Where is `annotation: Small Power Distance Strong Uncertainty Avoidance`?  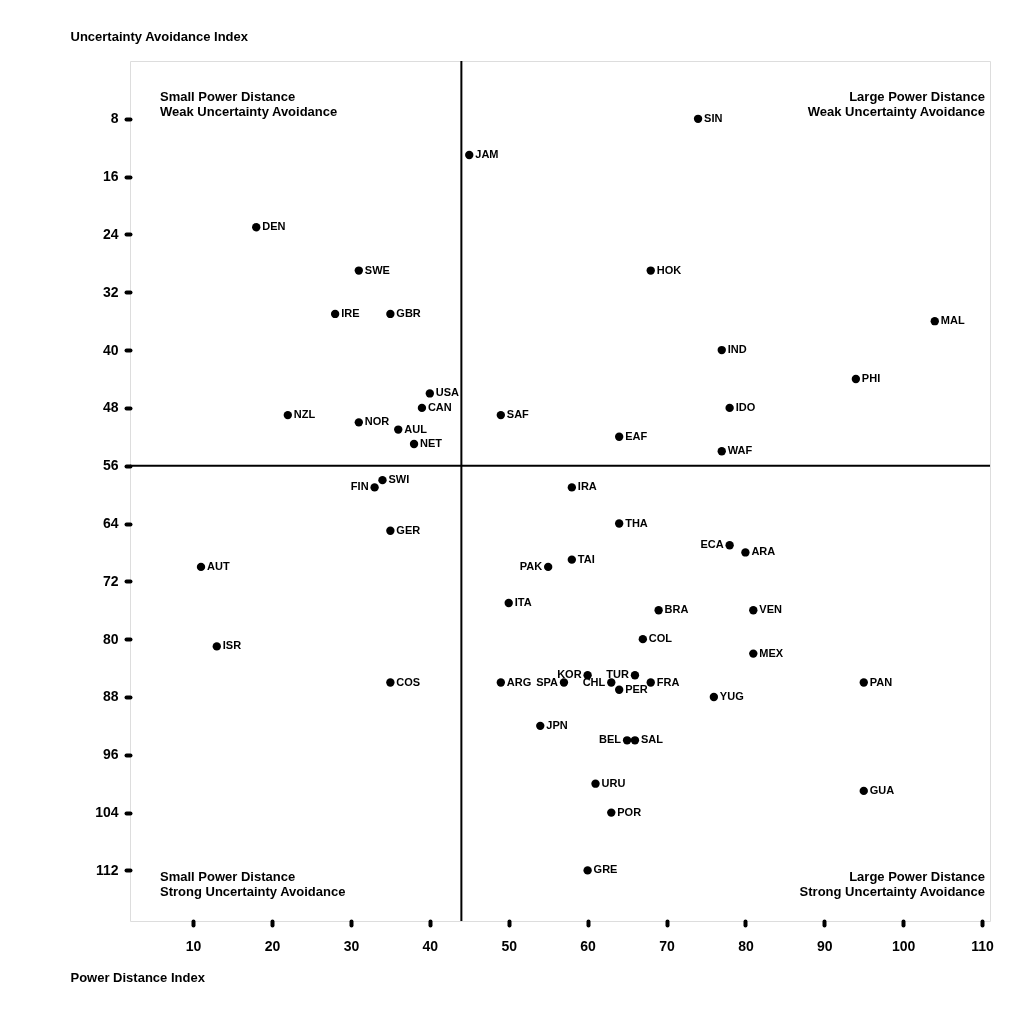
annotation: Small Power Distance Strong Uncertainty Avoidance is located at coordinates (253, 884).